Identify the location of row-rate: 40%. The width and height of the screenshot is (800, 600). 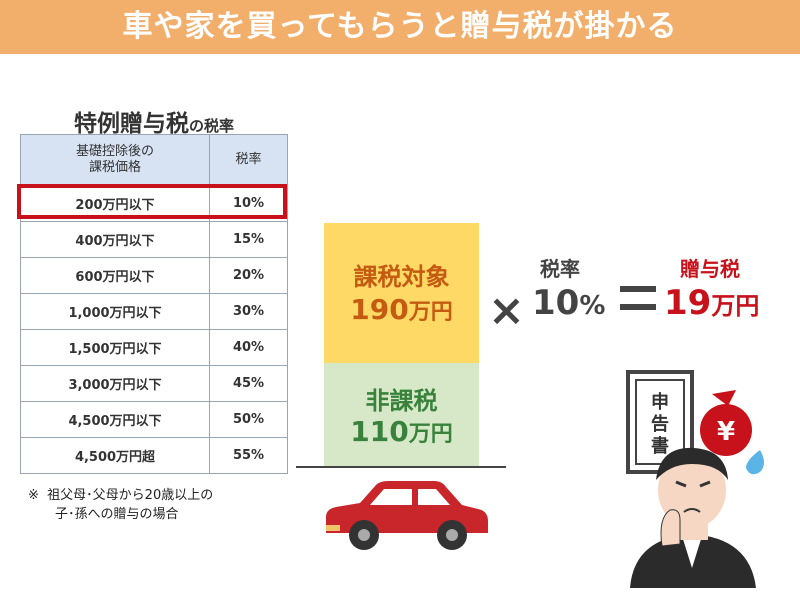
(248, 347).